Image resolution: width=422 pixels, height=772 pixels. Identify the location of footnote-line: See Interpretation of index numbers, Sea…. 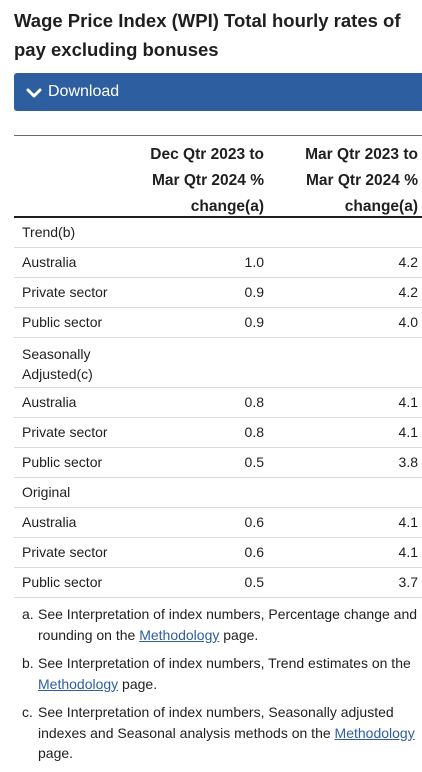
(216, 712).